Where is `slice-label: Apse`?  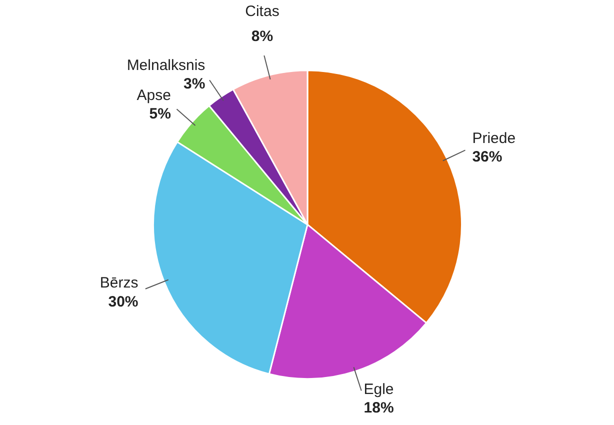
slice-label: Apse is located at coordinates (153, 95).